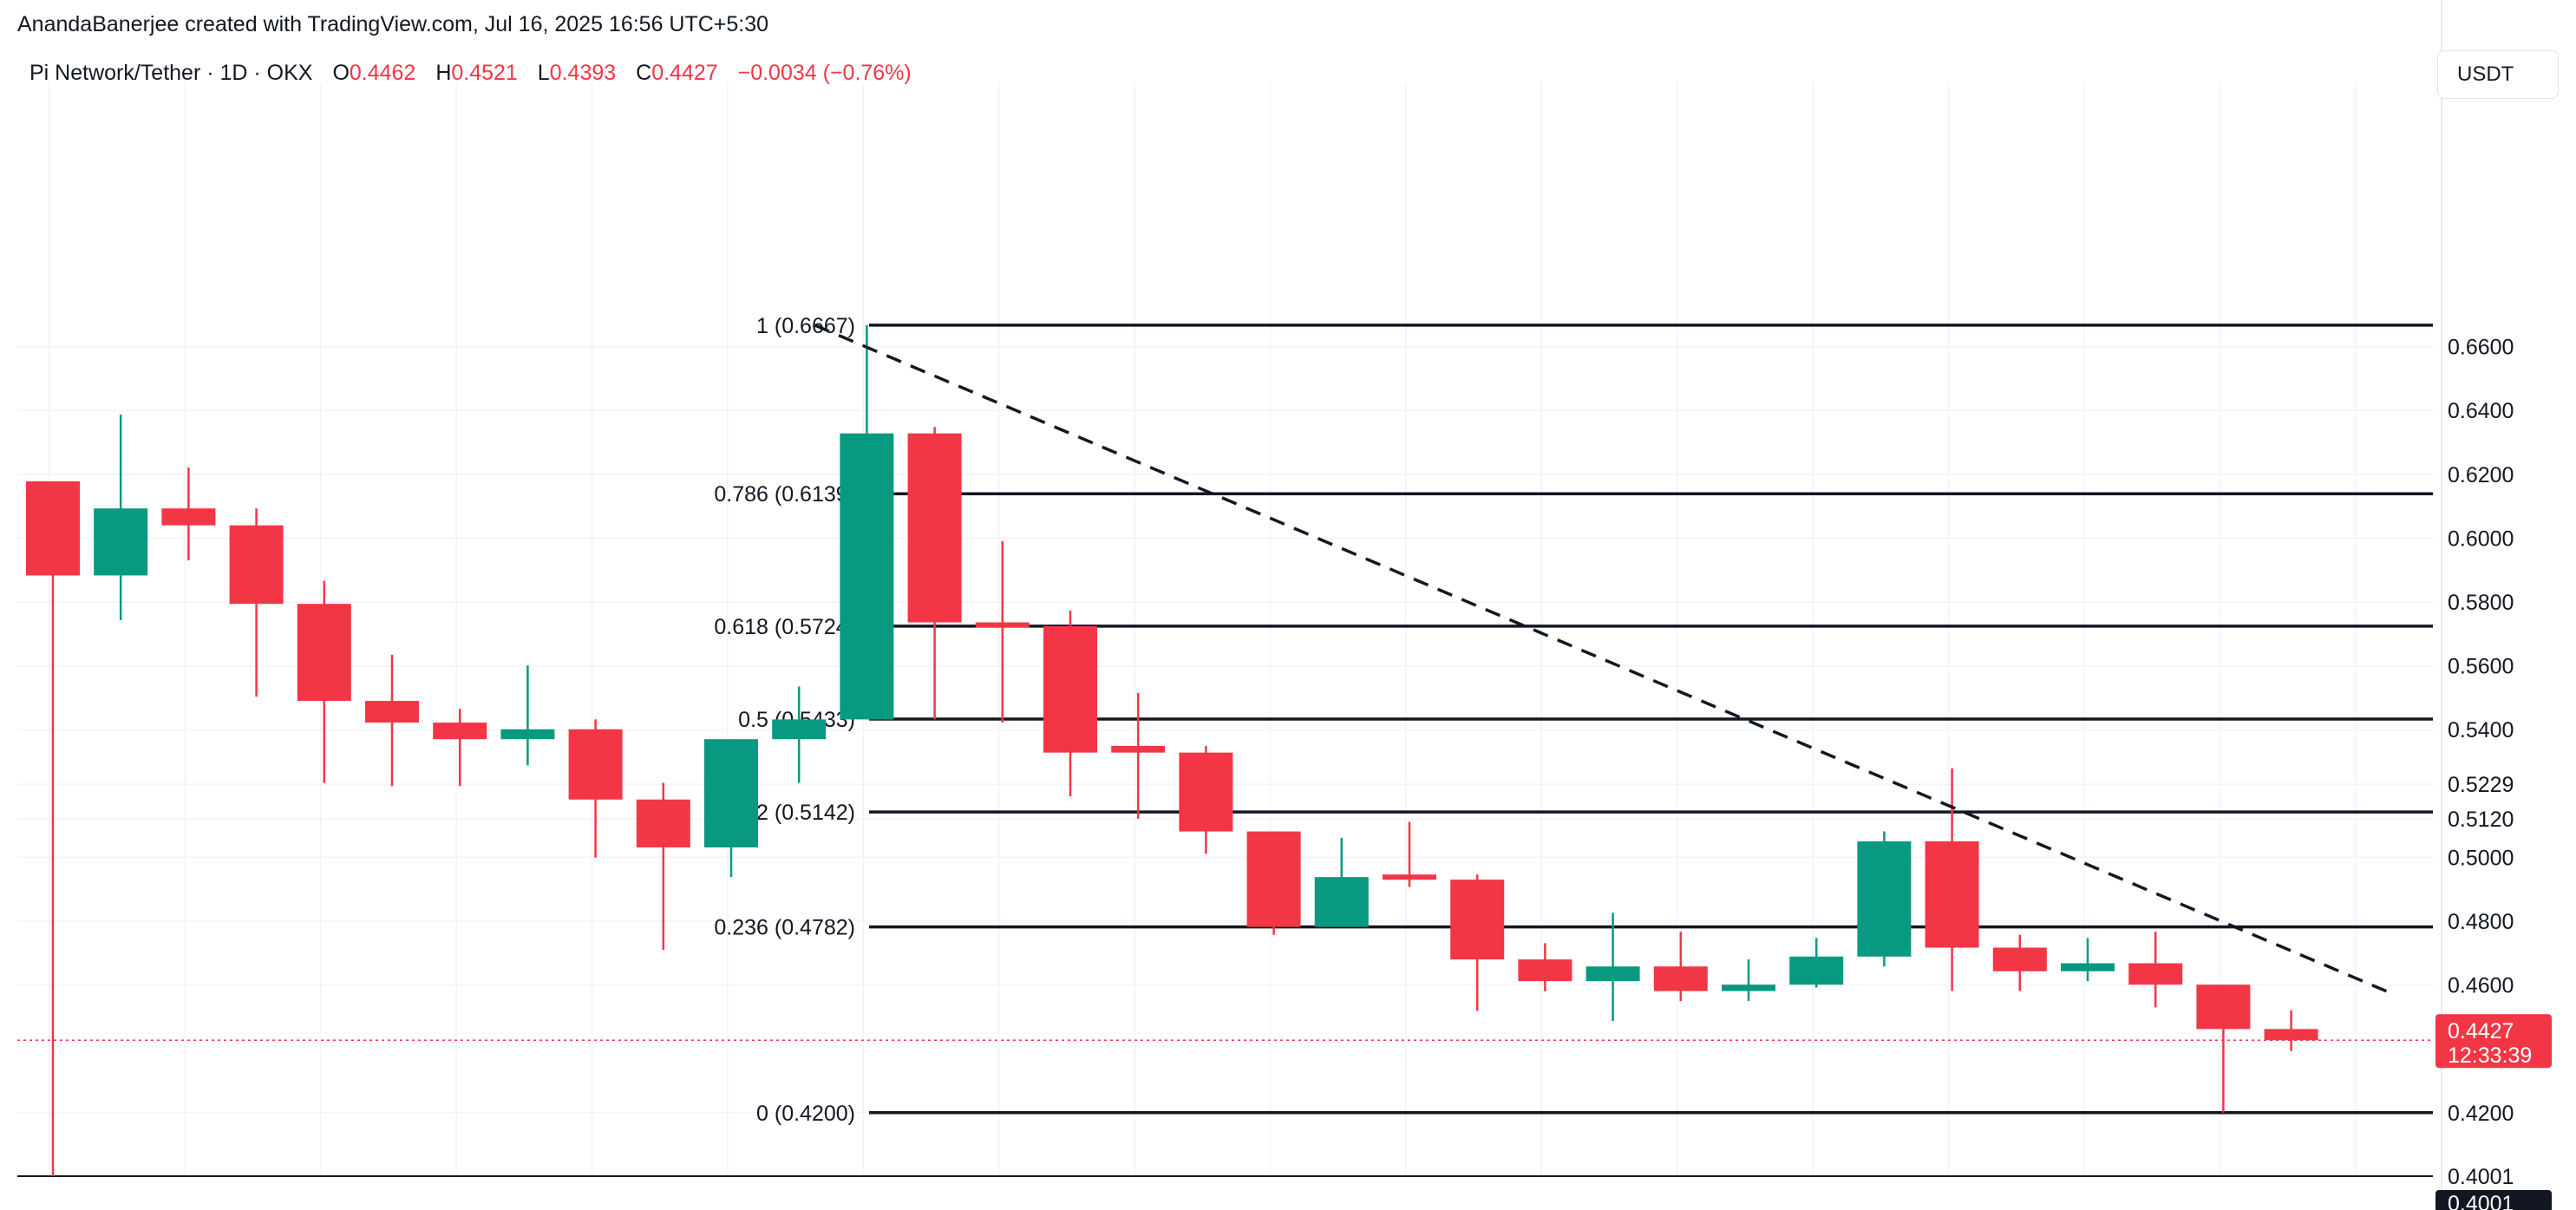  I want to click on fib-level-label: 0.786 (0.6139), so click(784, 494).